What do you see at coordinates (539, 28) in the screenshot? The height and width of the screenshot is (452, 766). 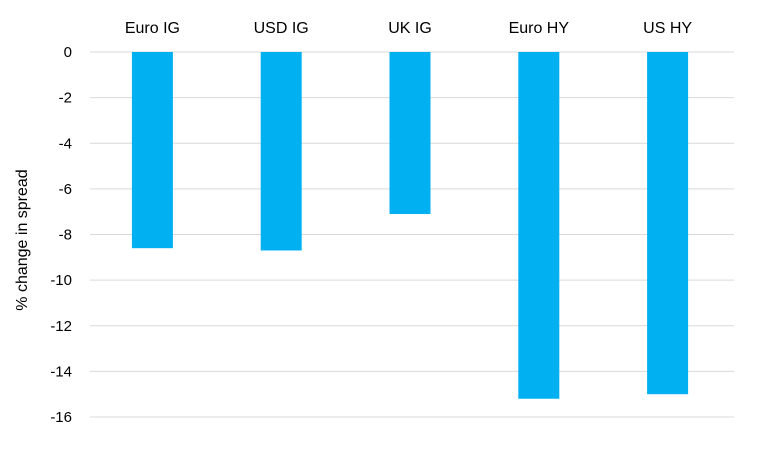 I see `category-label: Euro HY` at bounding box center [539, 28].